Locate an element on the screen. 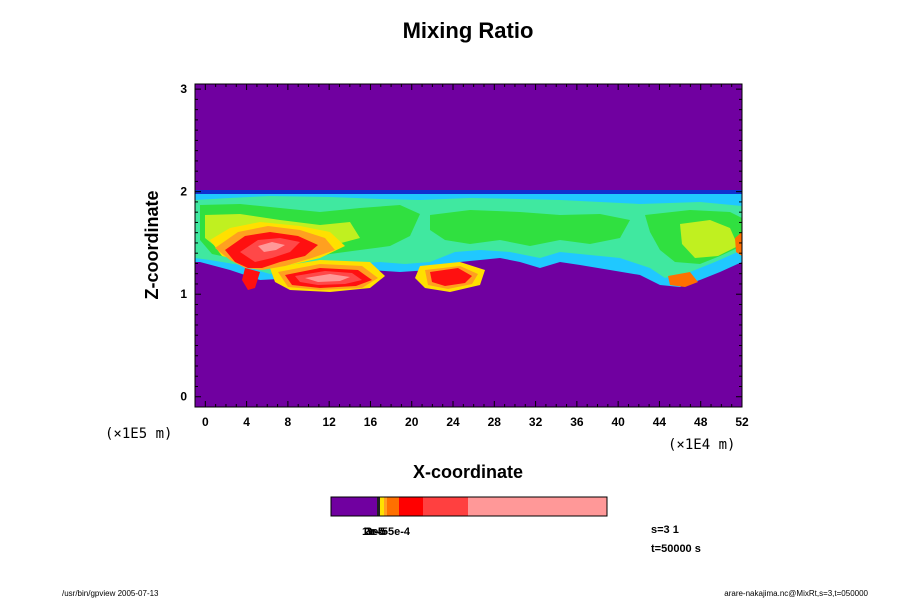 The image size is (900, 600). x-tick-label: 48 is located at coordinates (701, 422).